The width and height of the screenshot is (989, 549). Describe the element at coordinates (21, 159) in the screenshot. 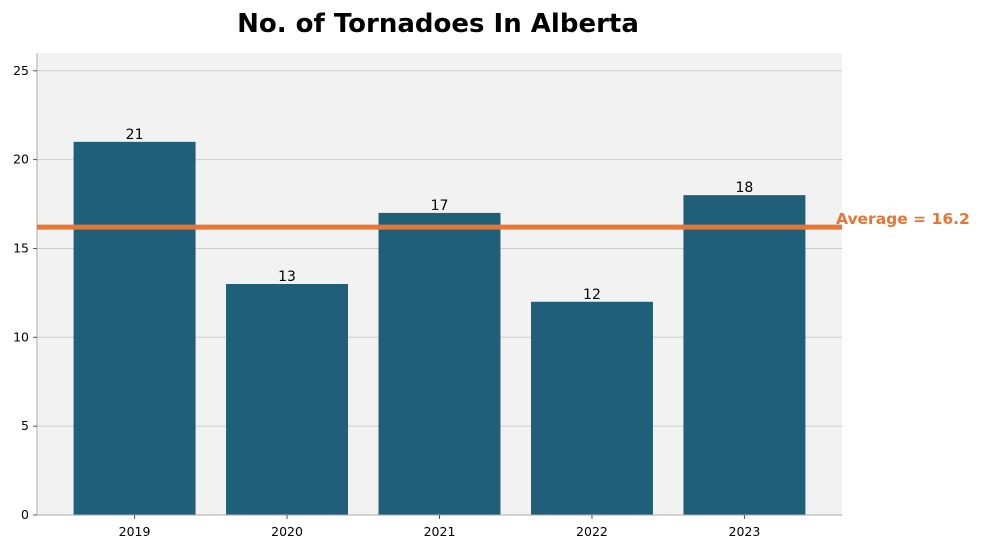

I see `y-tick-label: 20` at that location.